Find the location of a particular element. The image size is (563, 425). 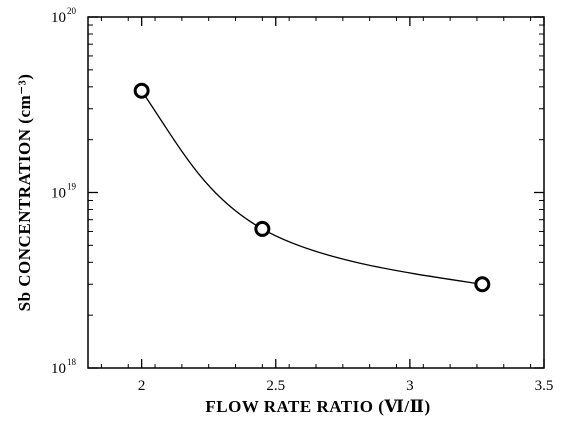

y-tick-label: 10 19 is located at coordinates (64, 192).